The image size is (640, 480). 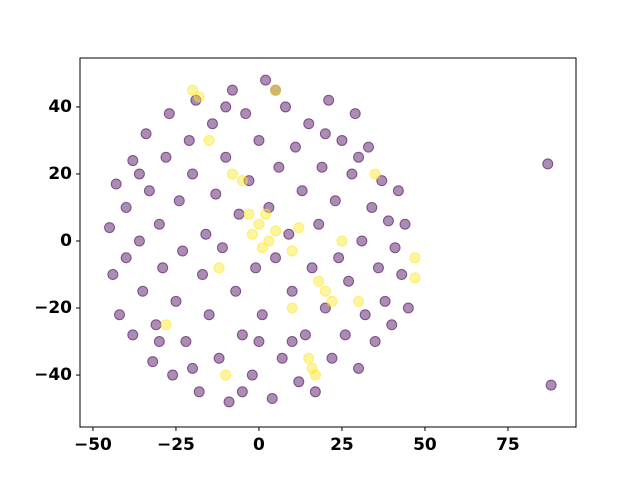 What do you see at coordinates (508, 445) in the screenshot?
I see `x-tick-label: 75` at bounding box center [508, 445].